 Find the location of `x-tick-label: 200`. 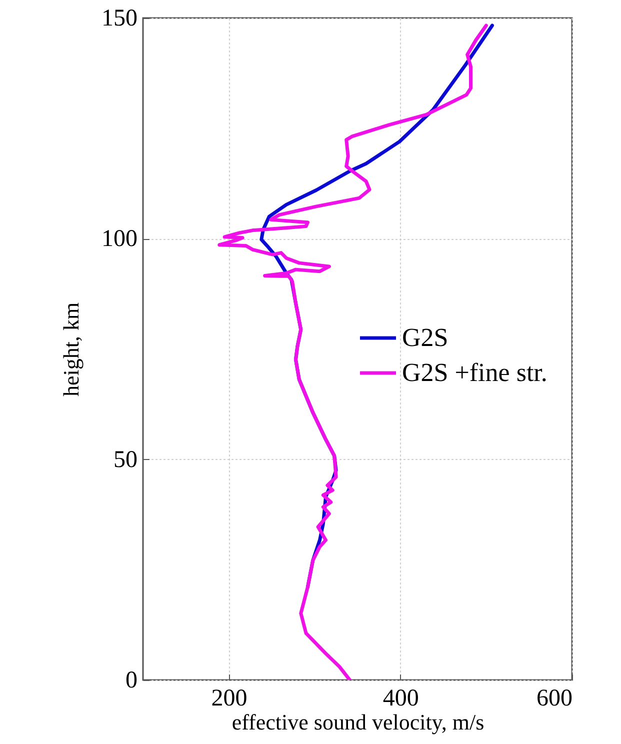

x-tick-label: 200 is located at coordinates (229, 699).